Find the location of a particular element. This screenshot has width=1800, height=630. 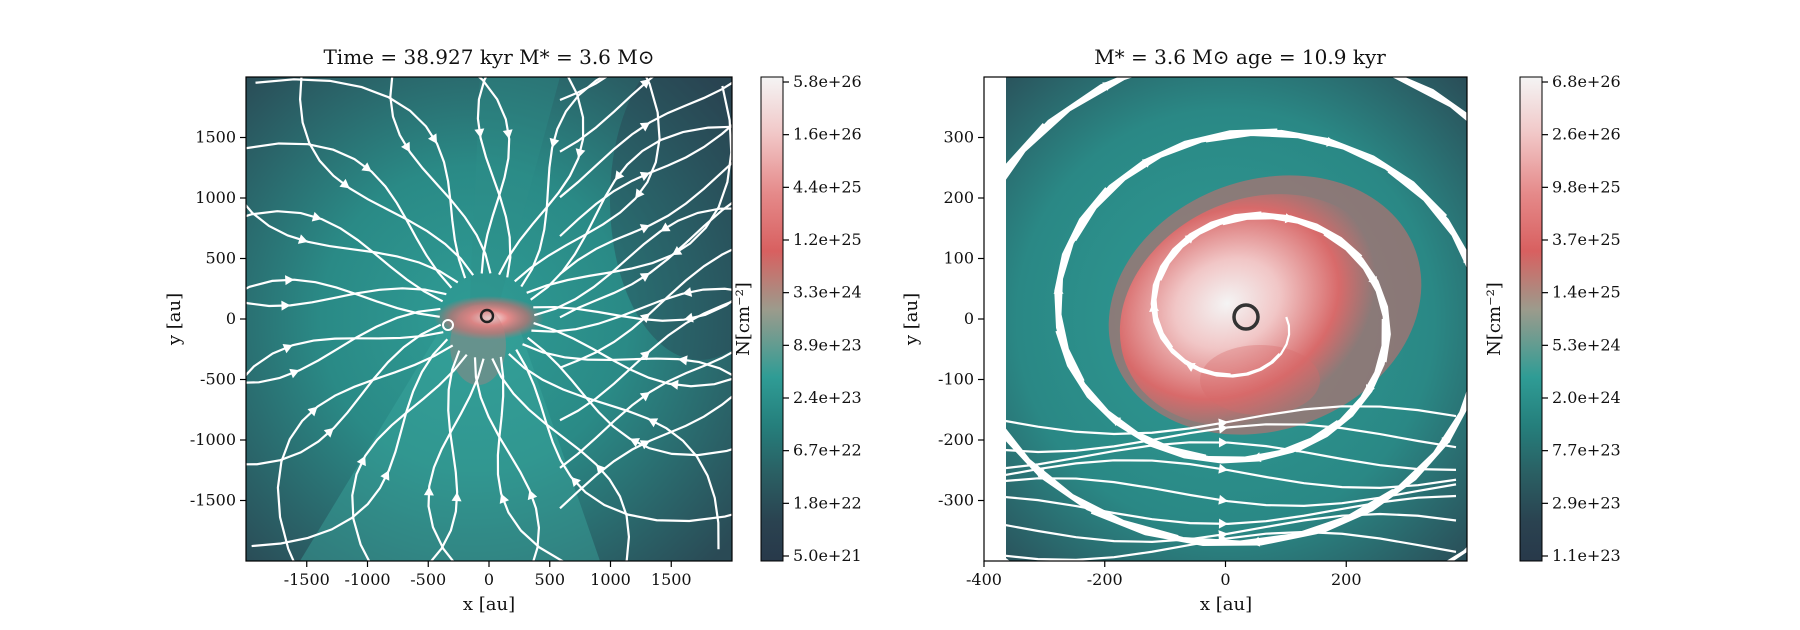

left-x-tick-label: -500 is located at coordinates (428, 579).